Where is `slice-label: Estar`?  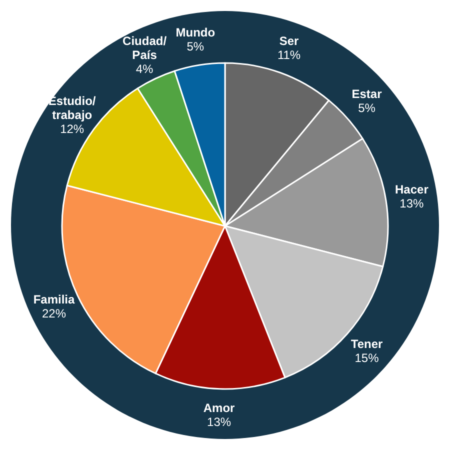 slice-label: Estar is located at coordinates (367, 94).